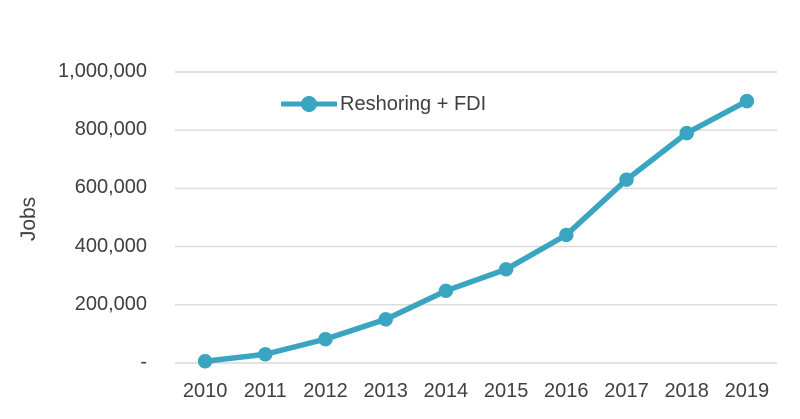  Describe the element at coordinates (205, 391) in the screenshot. I see `x-tick-label: 2010` at that location.